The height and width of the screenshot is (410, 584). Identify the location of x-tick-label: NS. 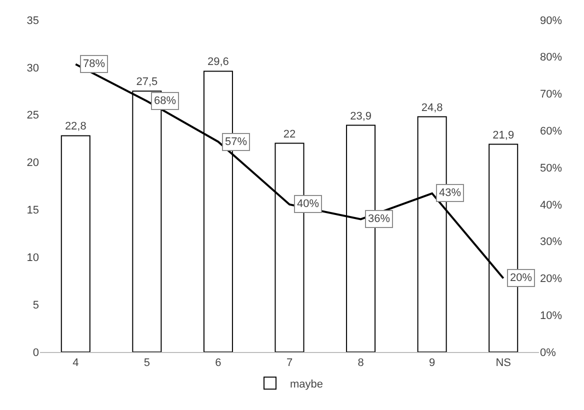
(503, 363).